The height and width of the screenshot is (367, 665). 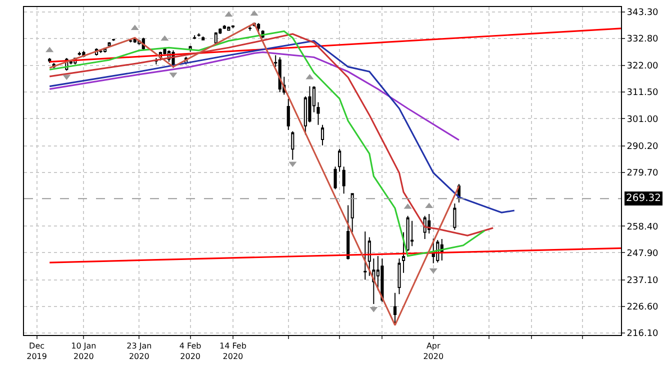 What do you see at coordinates (83, 351) in the screenshot?
I see `x-tick-label: 10 Jan 2020` at bounding box center [83, 351].